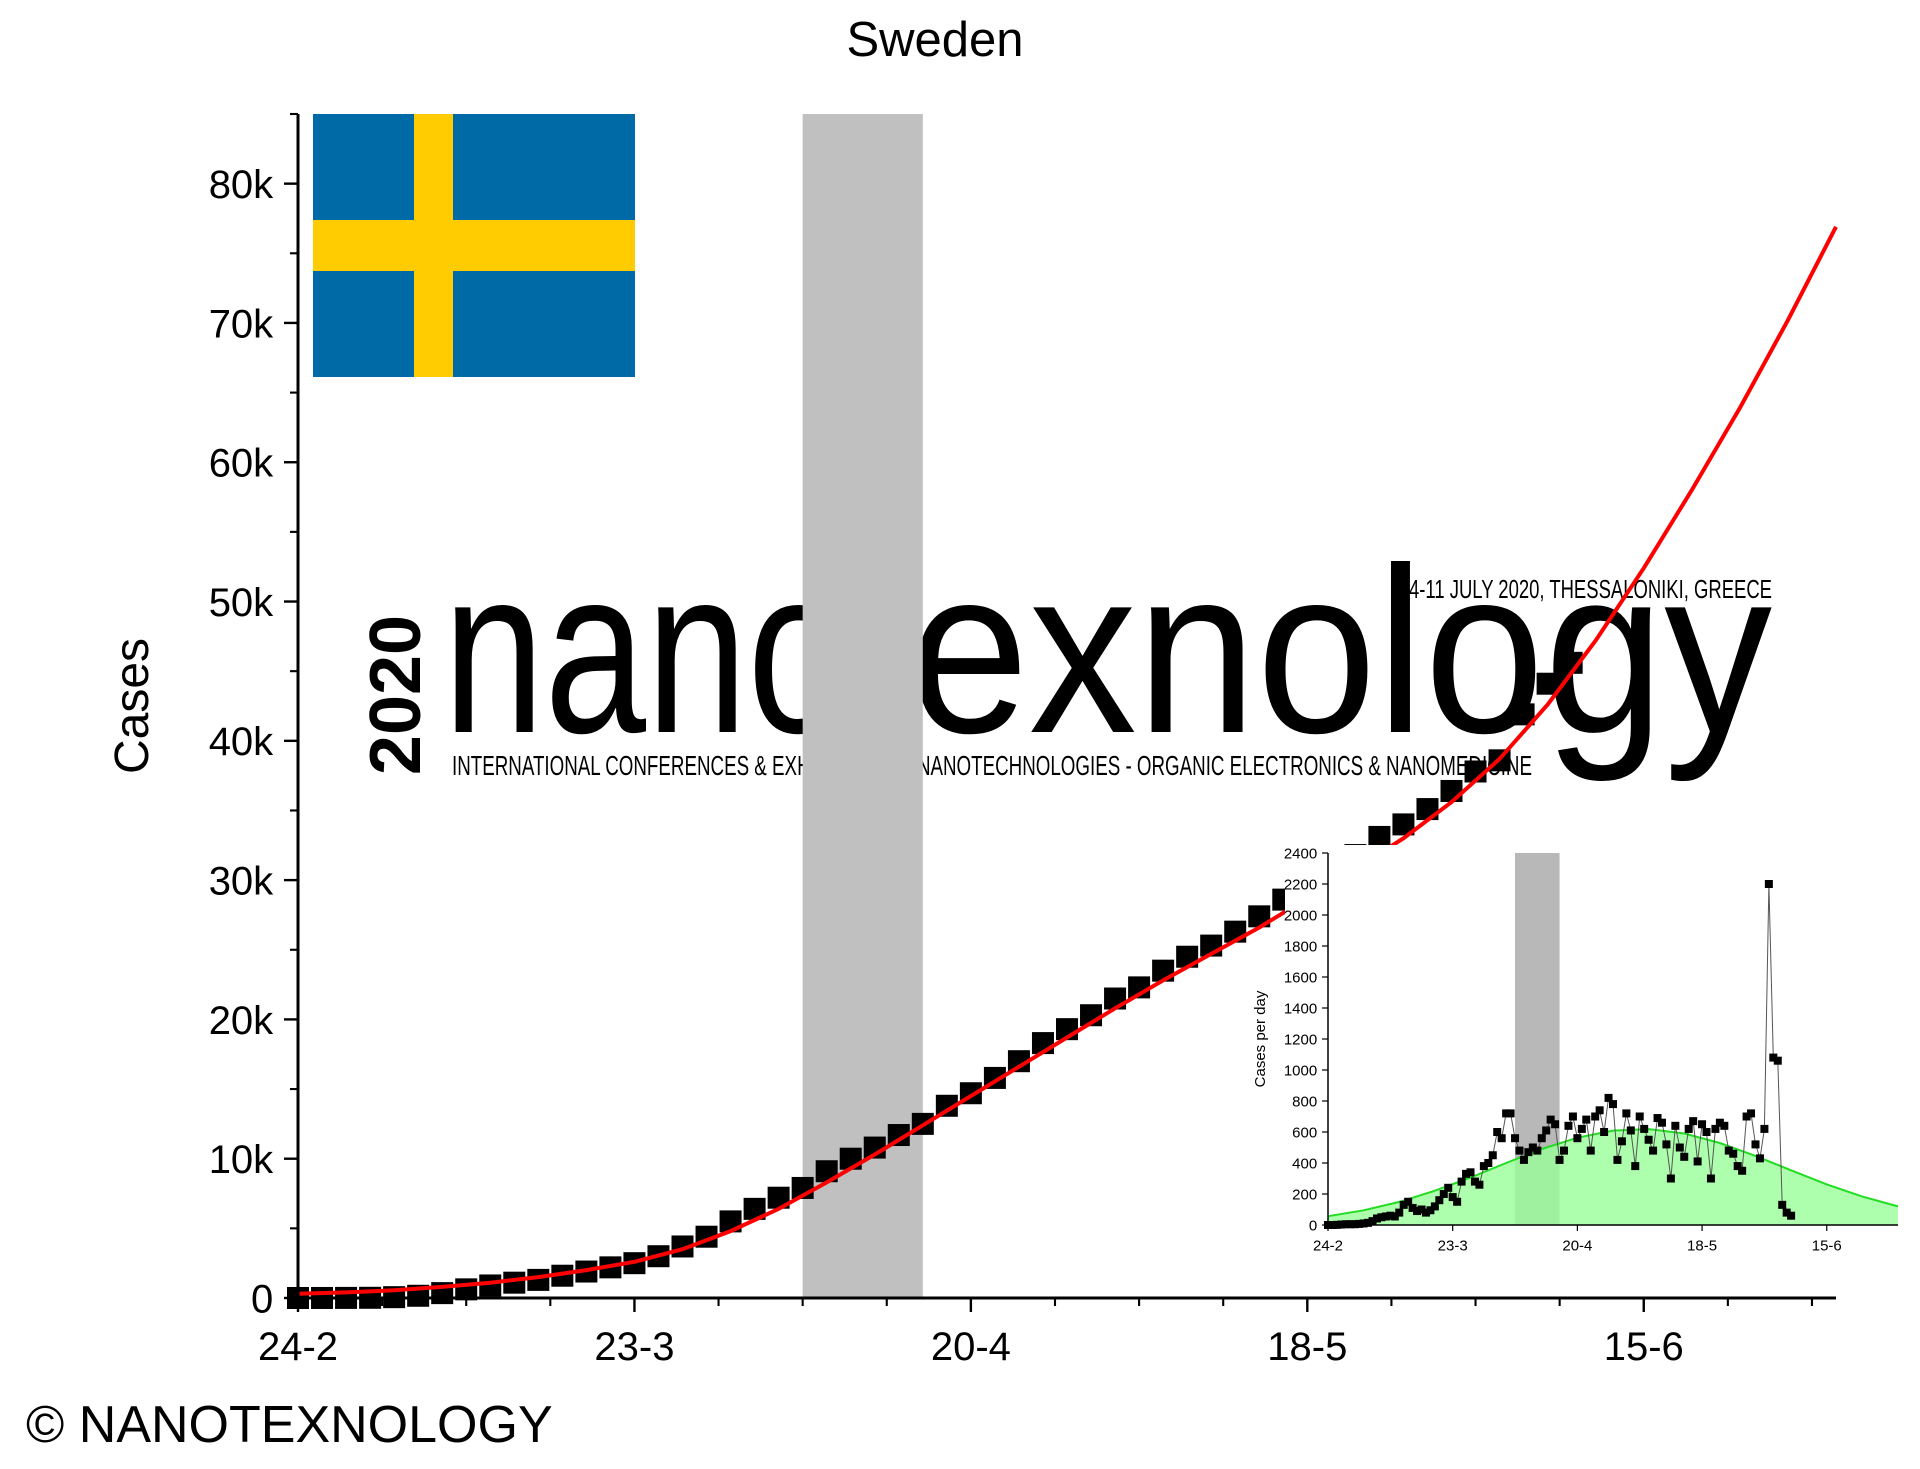  What do you see at coordinates (1300, 915) in the screenshot?
I see `y-tick-label: 2000` at bounding box center [1300, 915].